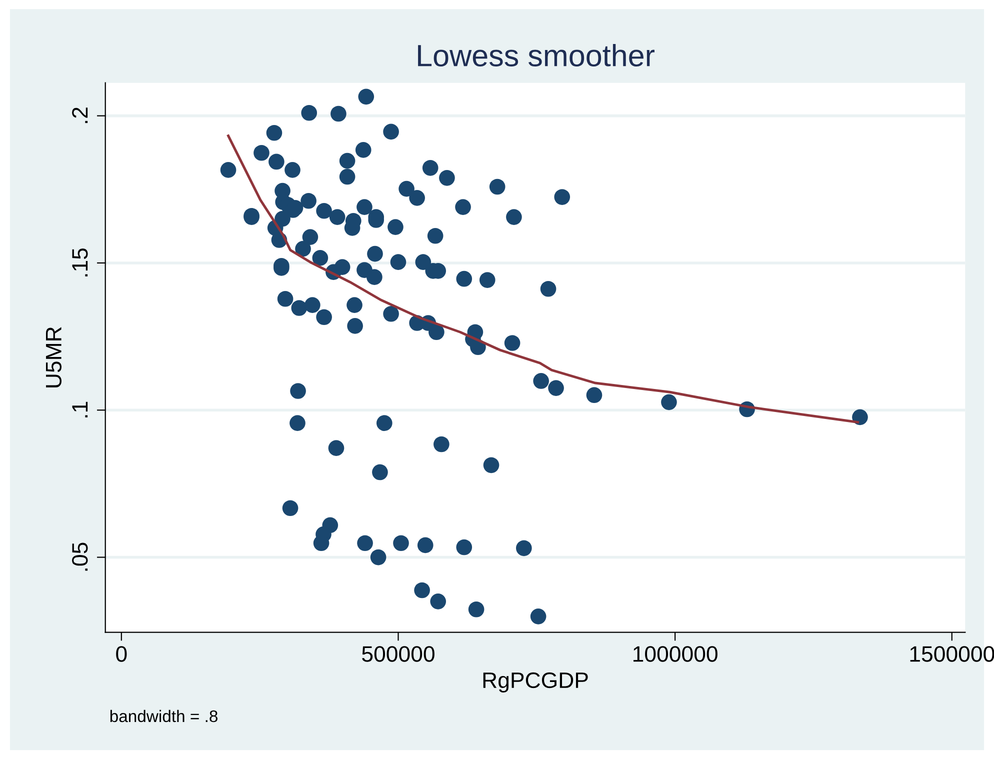  What do you see at coordinates (398, 654) in the screenshot?
I see `x-tick-label: 500000` at bounding box center [398, 654].